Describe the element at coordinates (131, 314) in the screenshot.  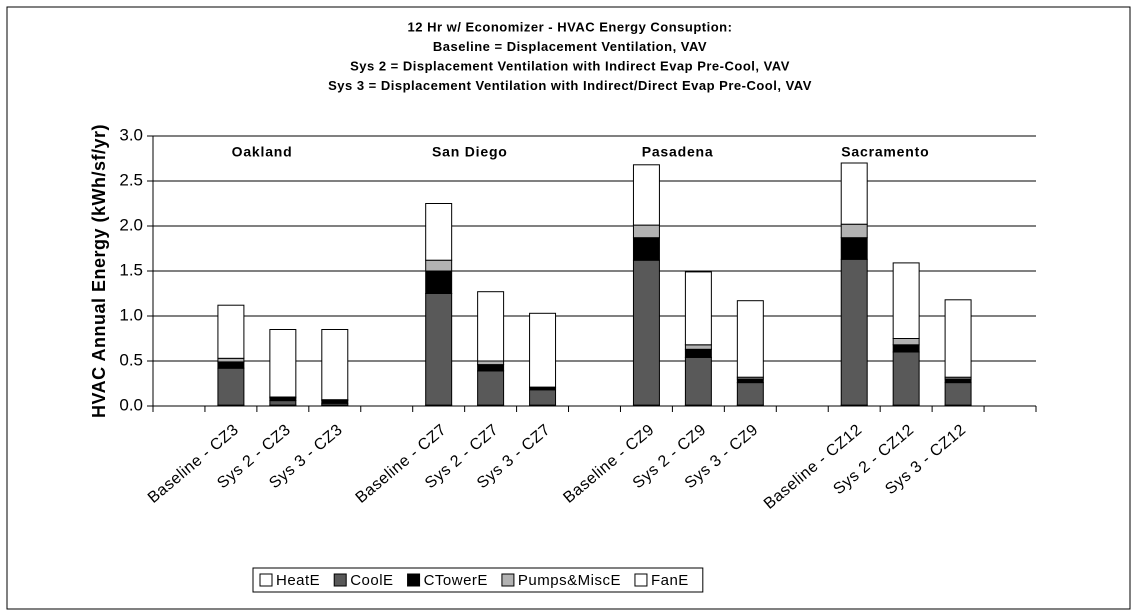
I see `y-tick-label: 1.0` at that location.